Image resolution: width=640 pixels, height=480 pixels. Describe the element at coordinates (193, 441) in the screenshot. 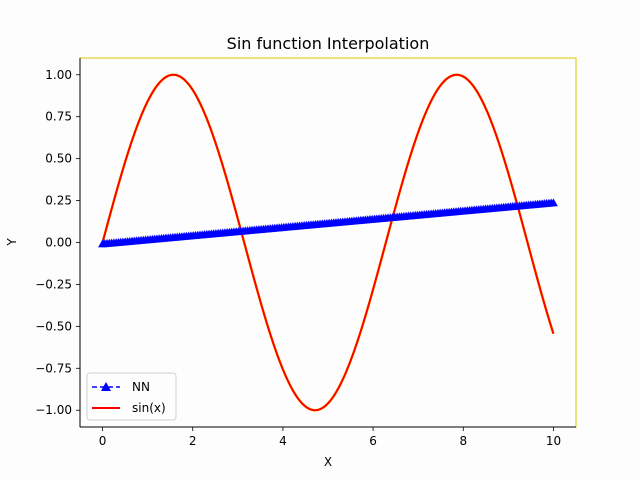

I see `x-tick-label: 2` at that location.